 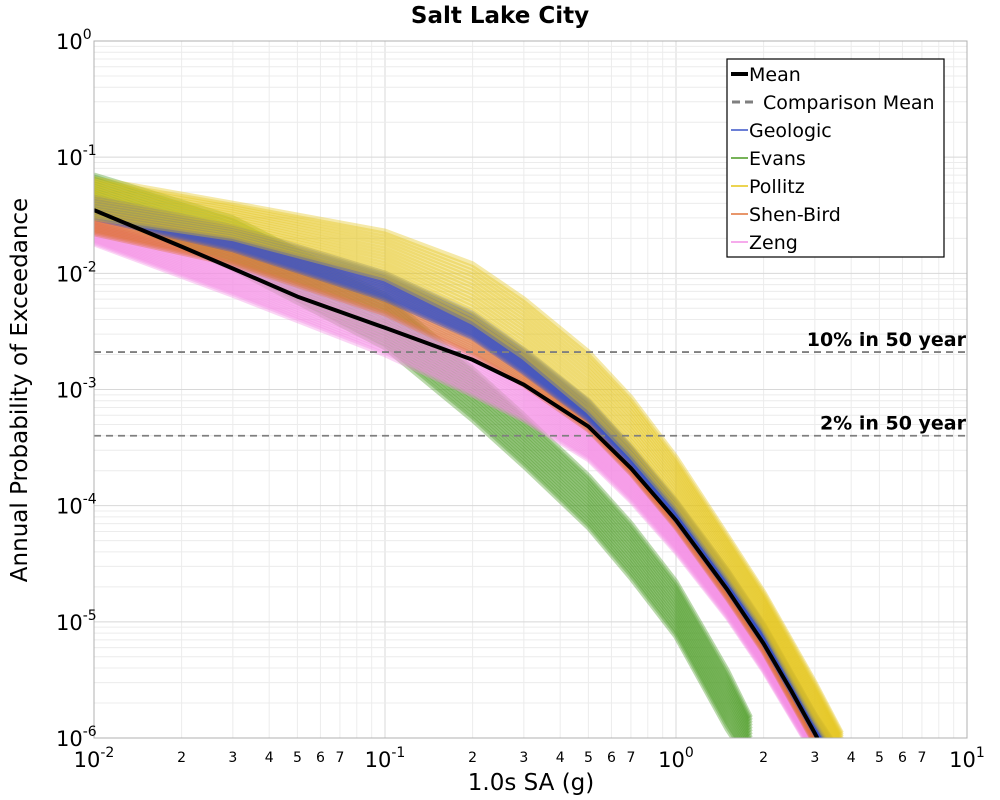 What do you see at coordinates (768, 159) in the screenshot?
I see `legend-item-evans: Evans` at bounding box center [768, 159].